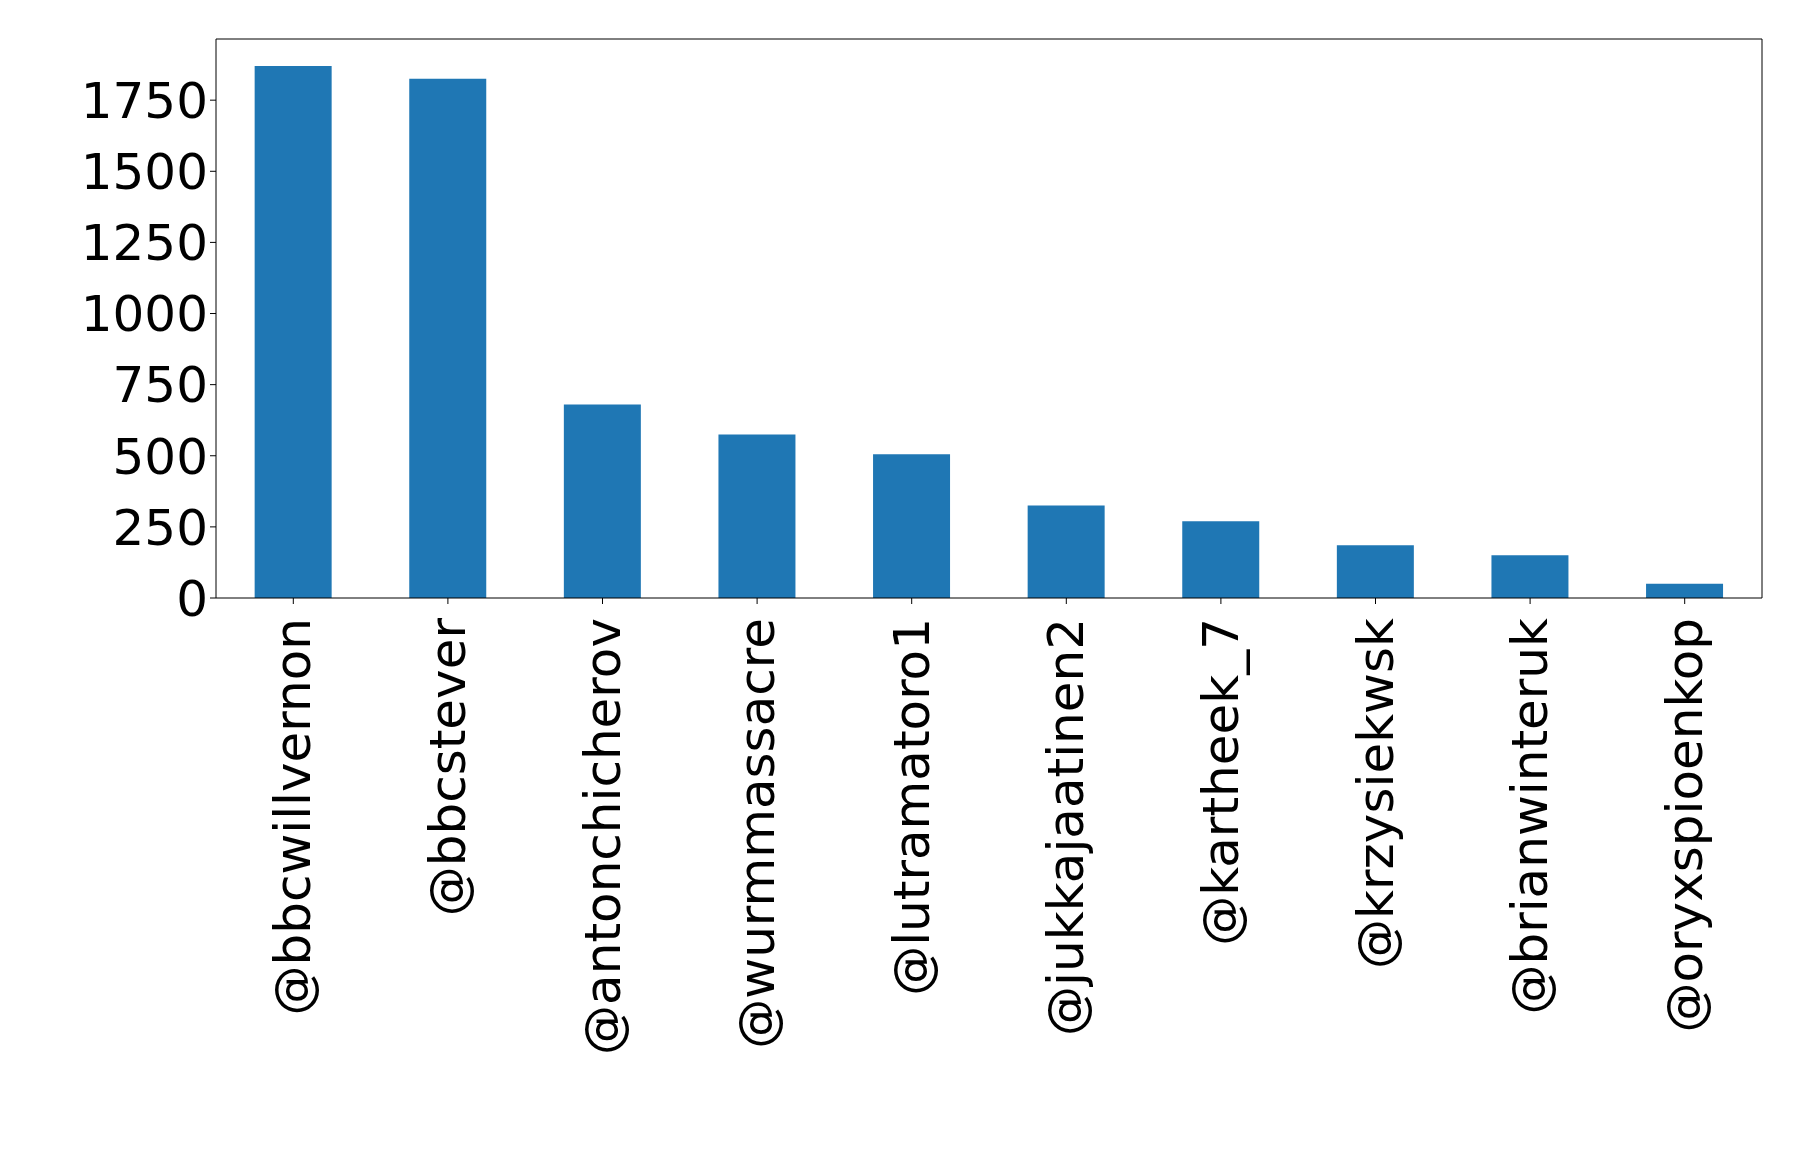  I want to click on y-tick-label: 1750, so click(144, 100).